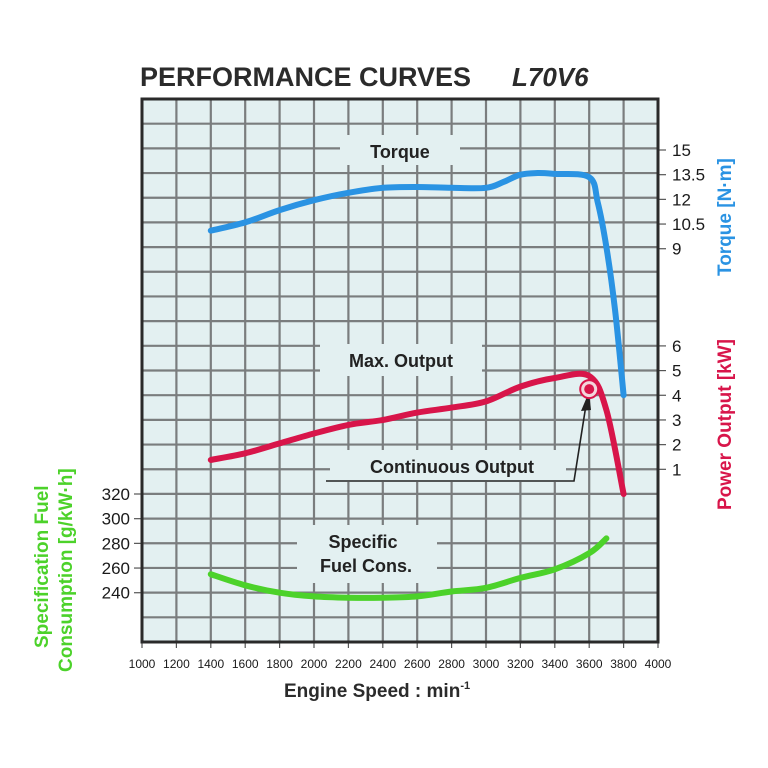 This screenshot has width=768, height=768. Describe the element at coordinates (676, 249) in the screenshot. I see `torque-tick-label: 9` at that location.